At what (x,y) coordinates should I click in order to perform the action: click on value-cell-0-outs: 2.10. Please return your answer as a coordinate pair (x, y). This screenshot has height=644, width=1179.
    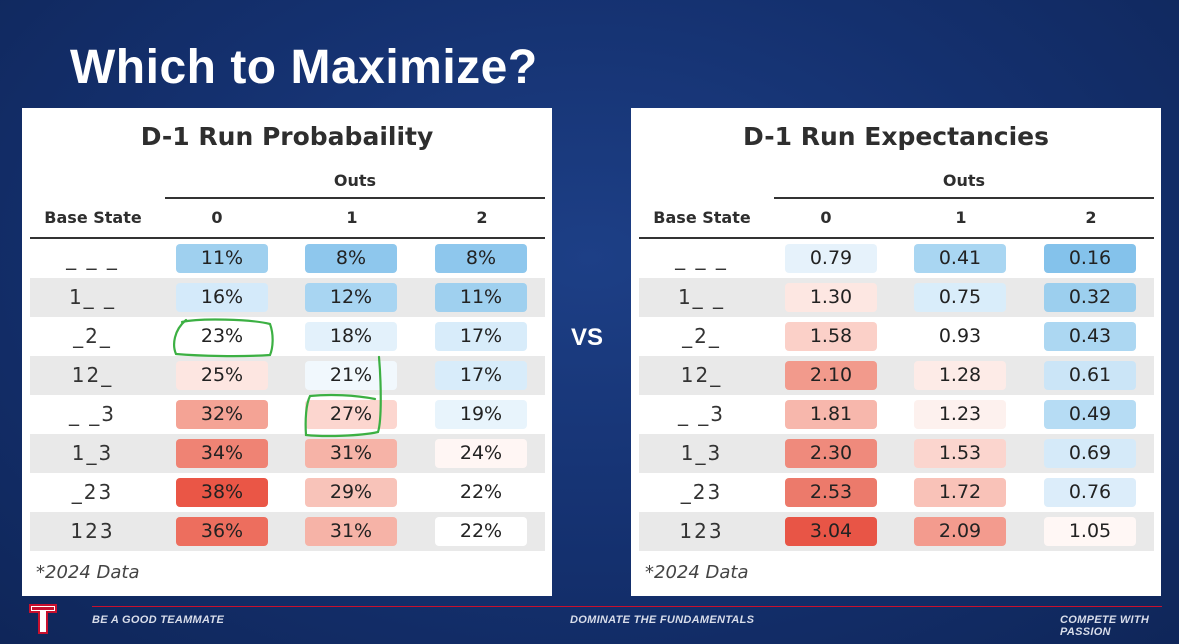
    Looking at the image, I should click on (831, 375).